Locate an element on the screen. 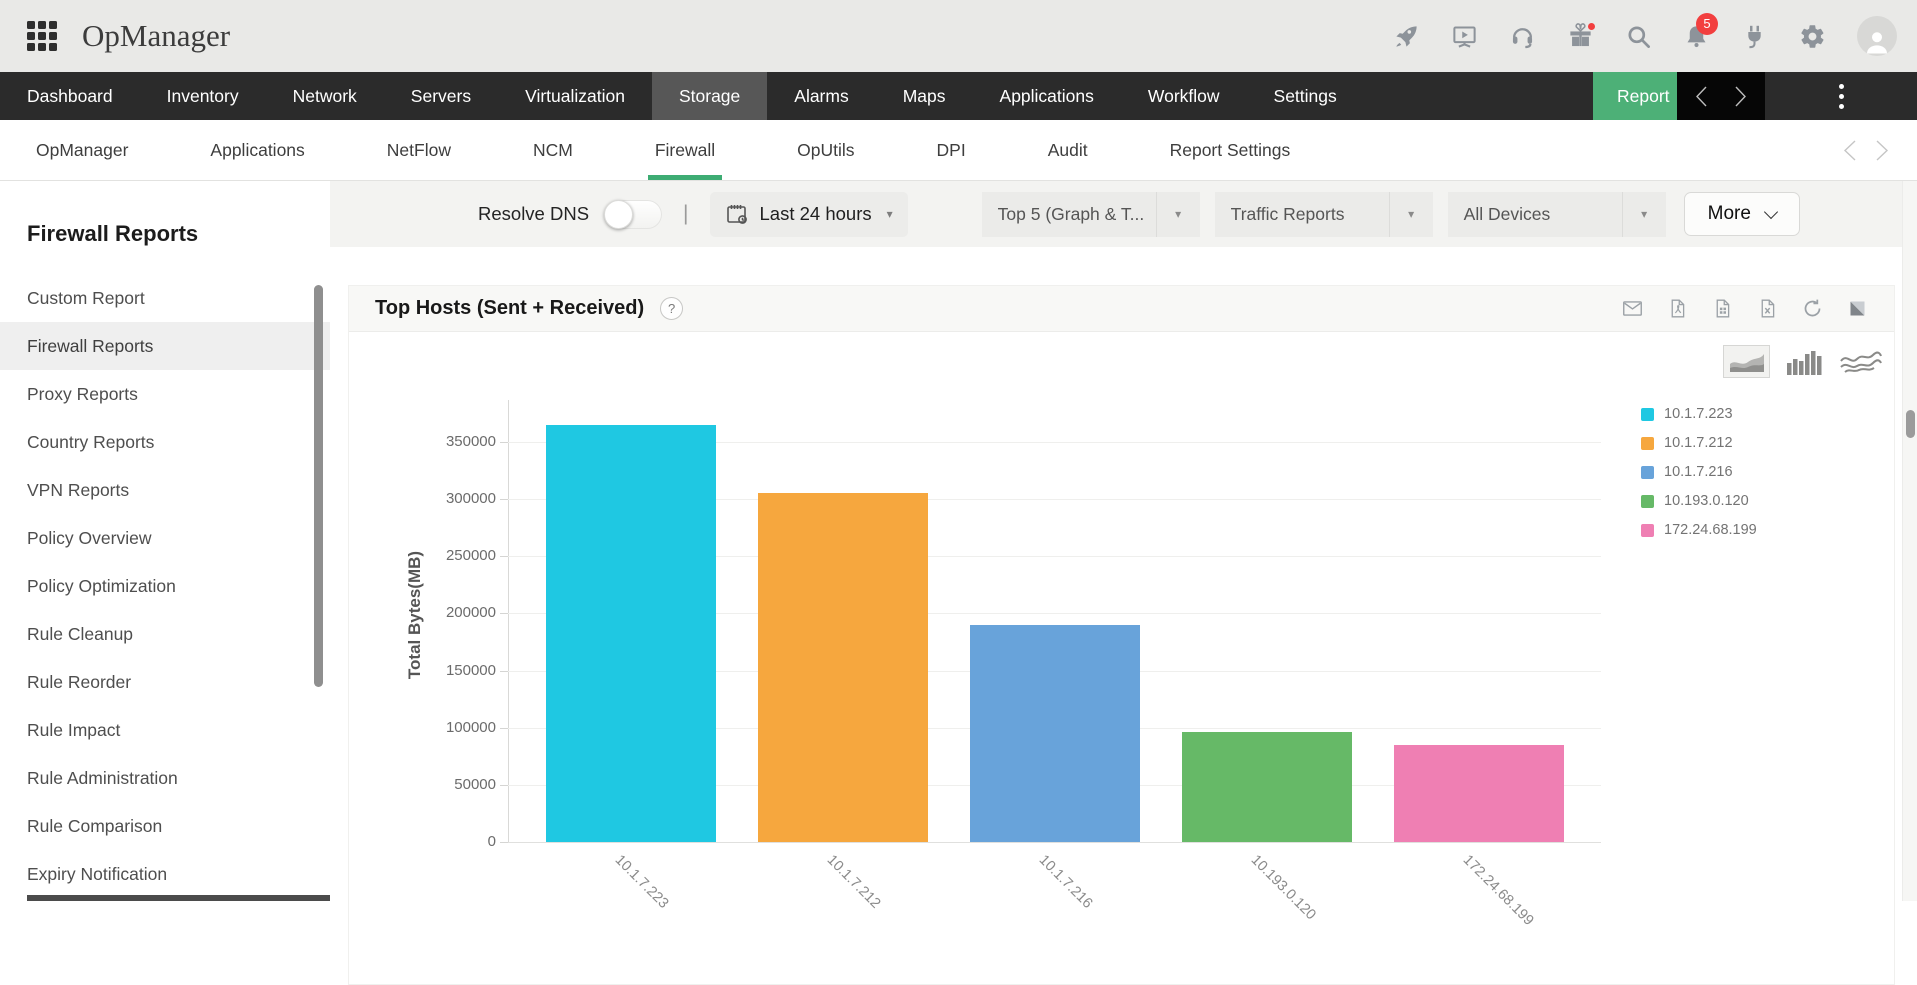 This screenshot has width=1917, height=985. legend-item-10.1.7.223: 10.1.7.223 is located at coordinates (1699, 414).